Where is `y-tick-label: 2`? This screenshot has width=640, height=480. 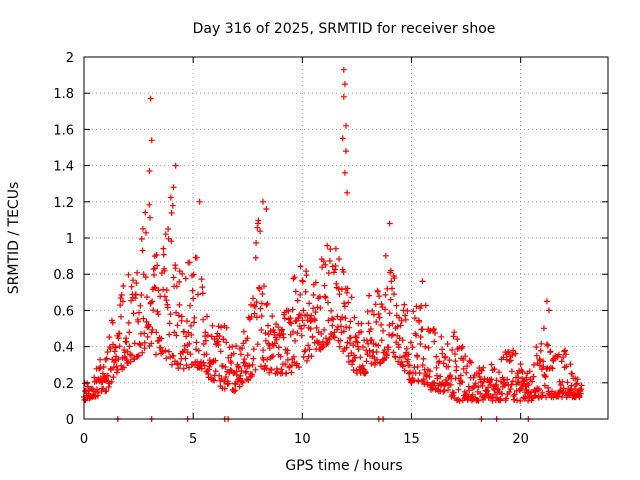 y-tick-label: 2 is located at coordinates (70, 58).